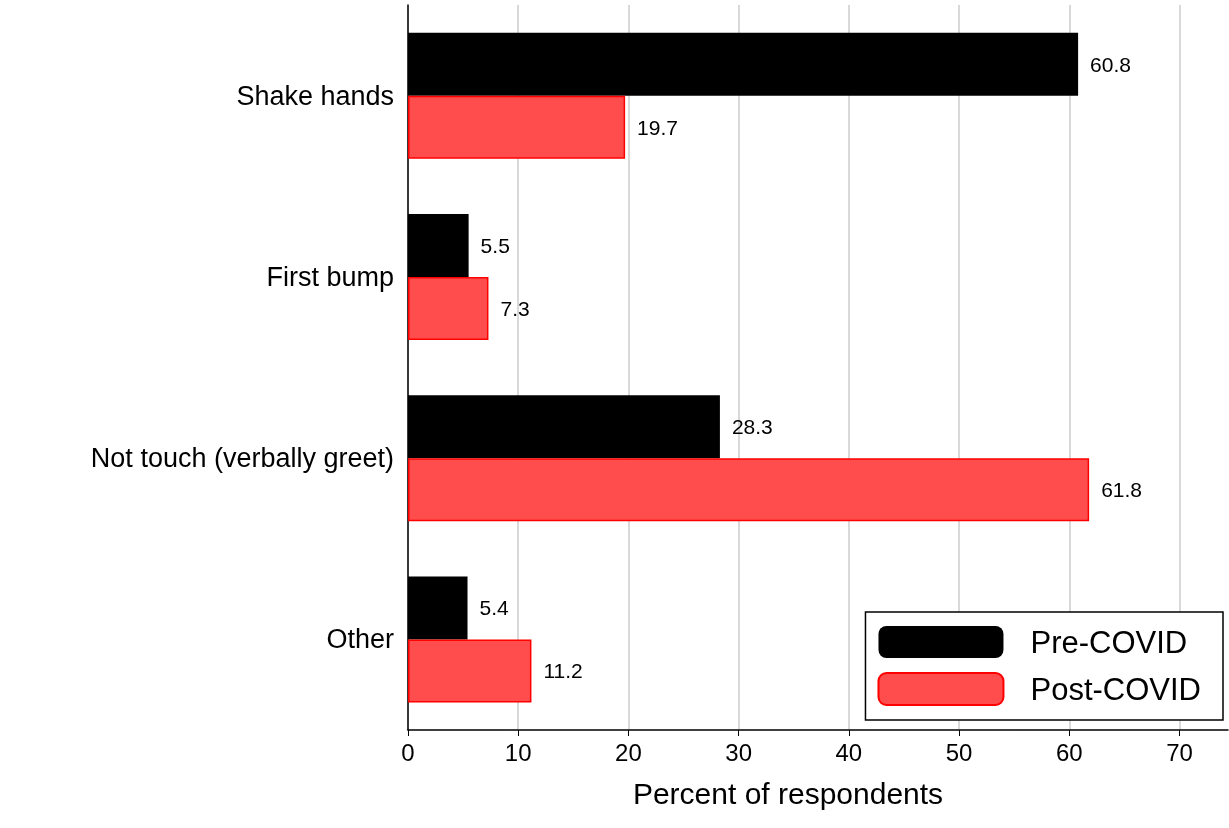 Image resolution: width=1229 pixels, height=828 pixels. Describe the element at coordinates (752, 427) in the screenshot. I see `data-label: 28.3` at that location.